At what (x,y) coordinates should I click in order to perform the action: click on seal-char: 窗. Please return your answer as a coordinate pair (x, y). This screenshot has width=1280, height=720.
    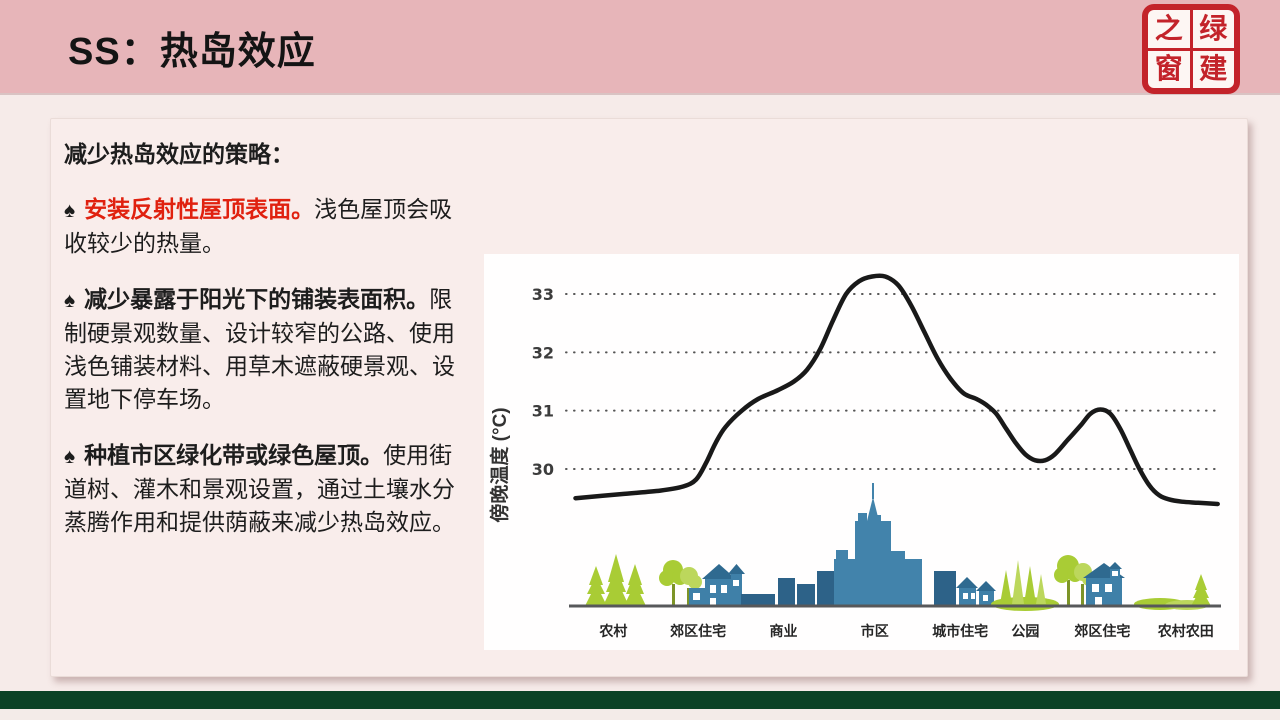
    Looking at the image, I should click on (1169, 69).